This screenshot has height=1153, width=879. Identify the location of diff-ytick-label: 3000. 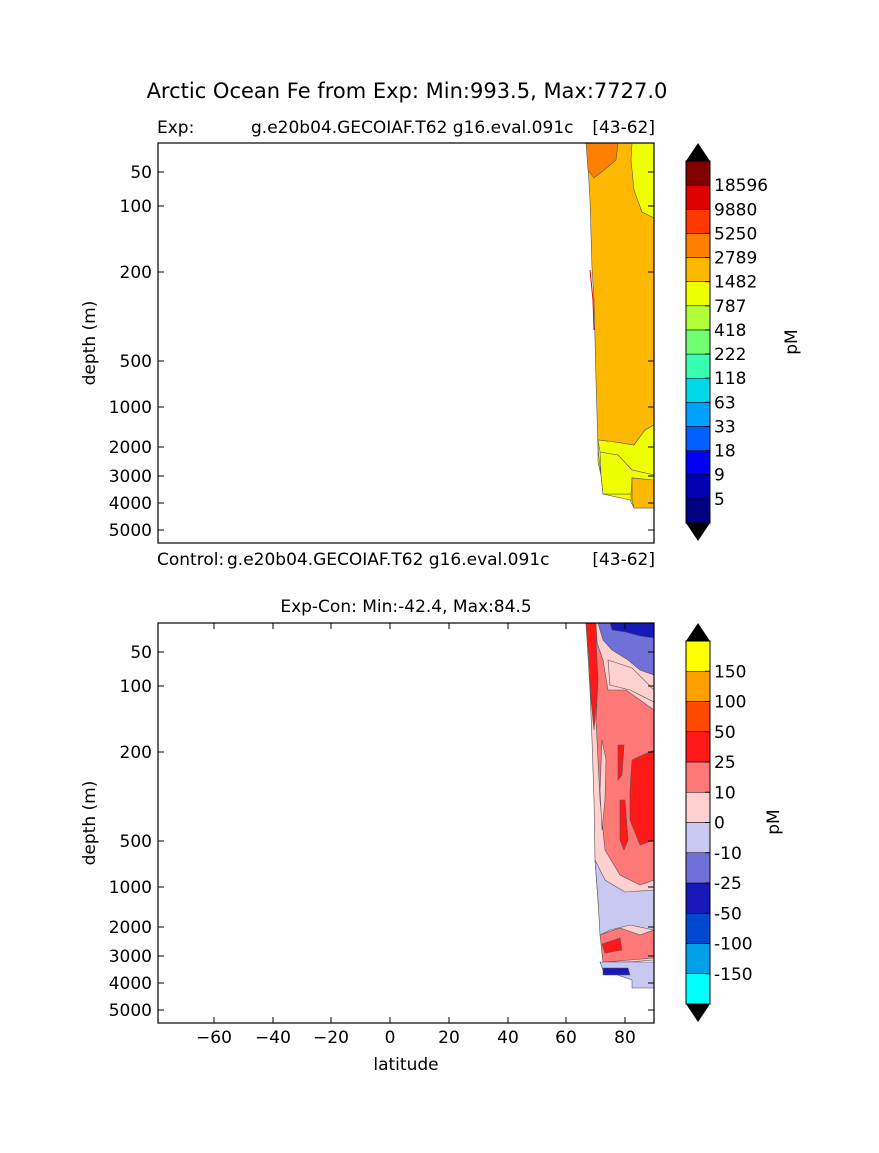
(130, 957).